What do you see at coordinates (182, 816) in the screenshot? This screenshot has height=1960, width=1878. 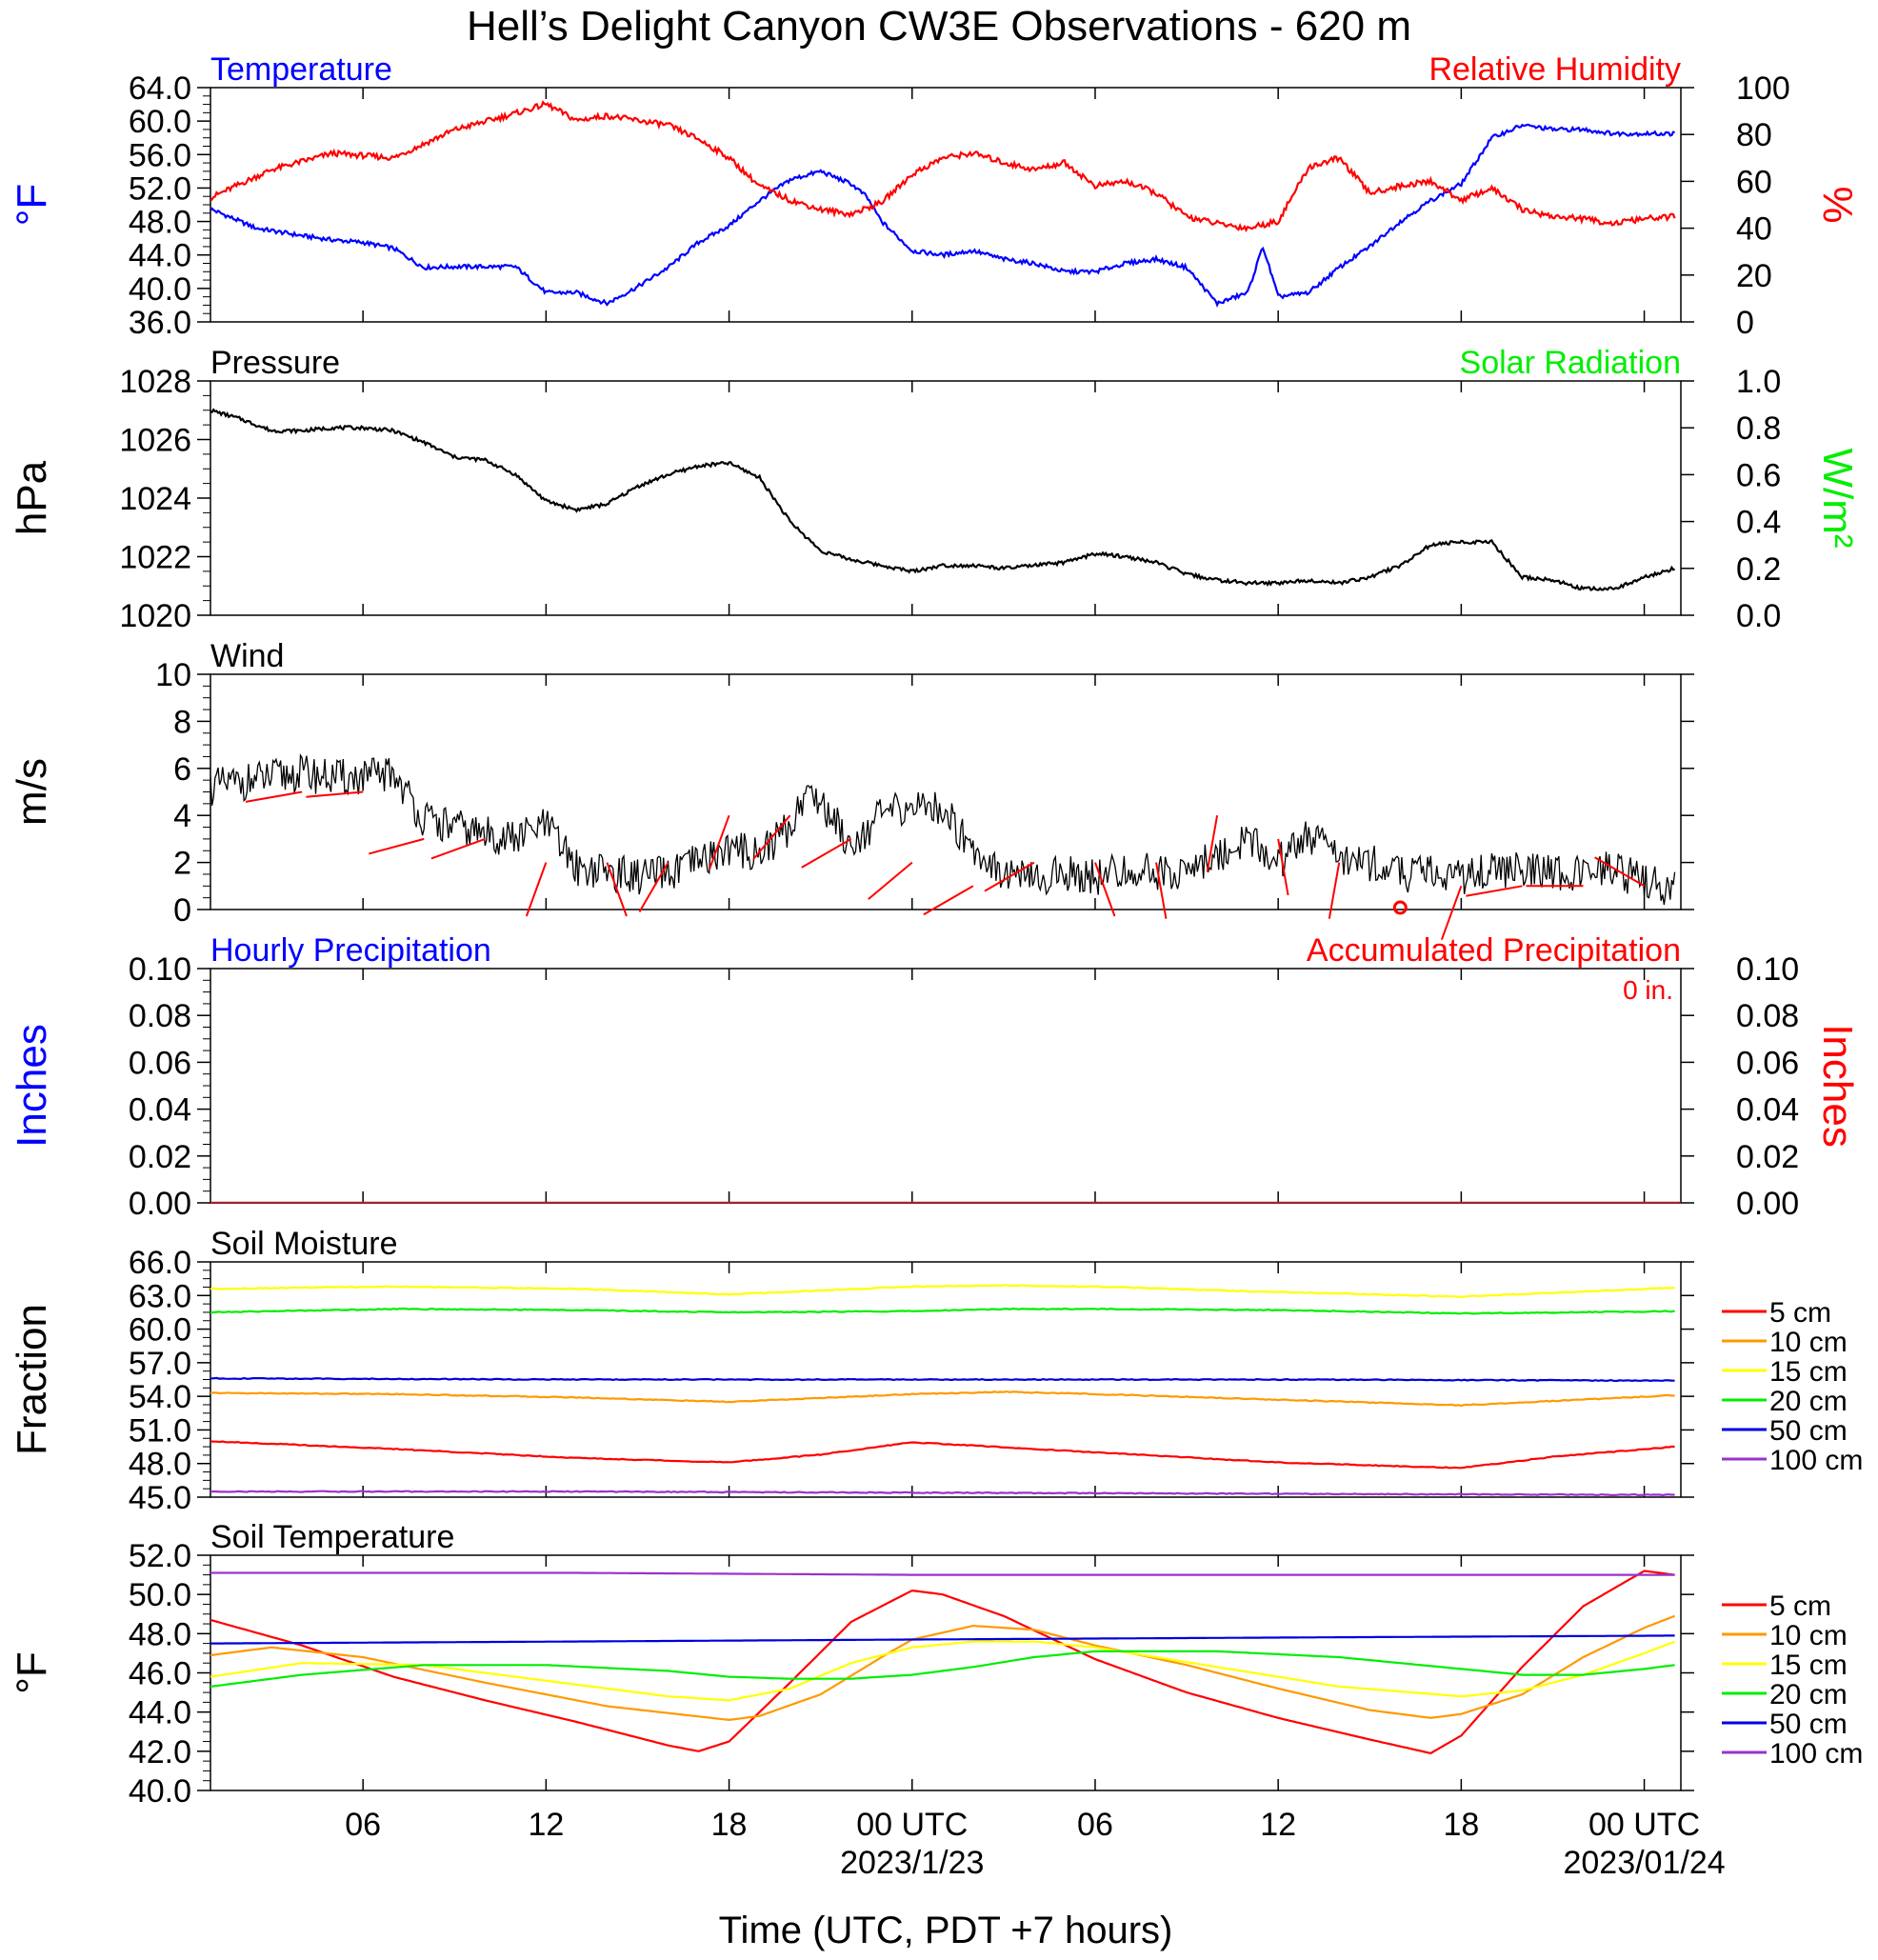 I see `y-tick-label: 4` at bounding box center [182, 816].